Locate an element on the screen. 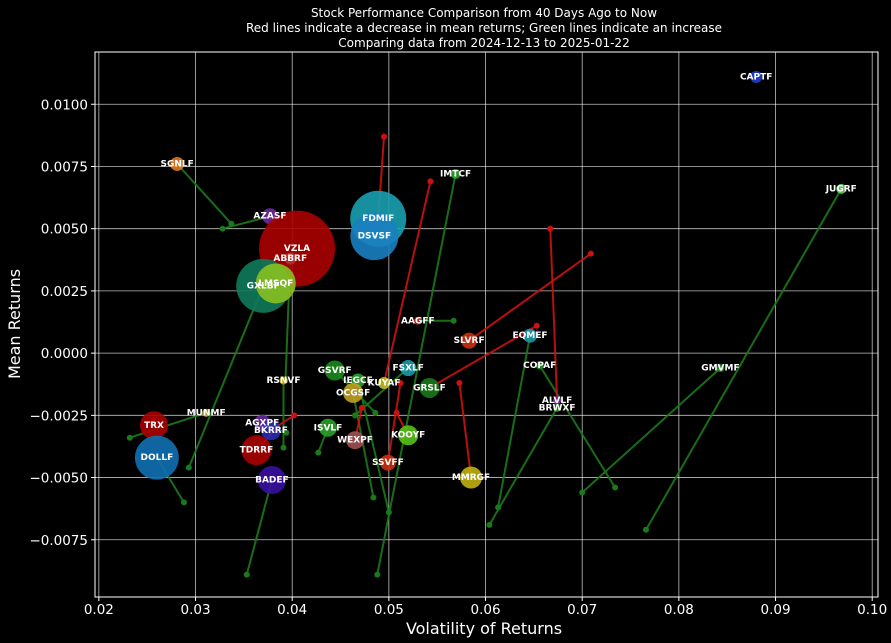 Image resolution: width=891 pixels, height=643 pixels. point-label: LMSQF is located at coordinates (275, 284).